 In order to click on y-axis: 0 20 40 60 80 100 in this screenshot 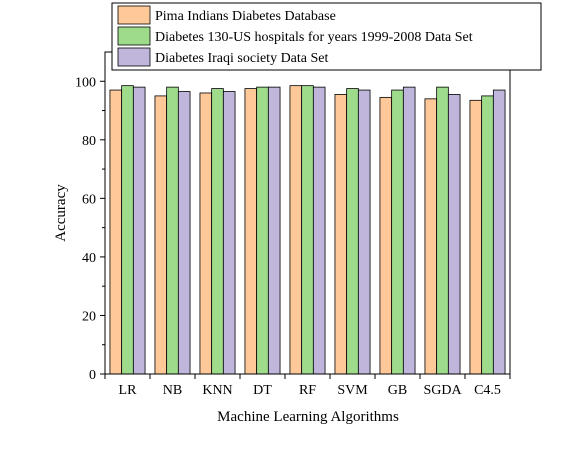, I will do `click(90, 229)`.